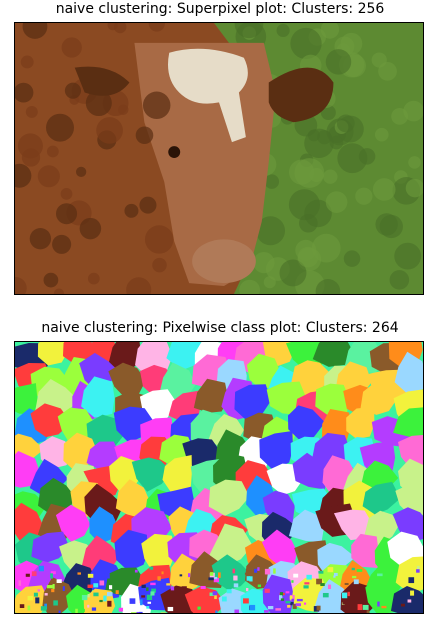  What do you see at coordinates (174, 152) in the screenshot?
I see `cow-eye` at bounding box center [174, 152].